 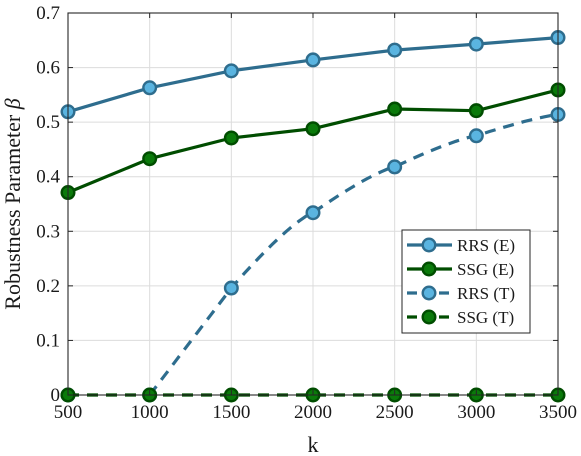 I want to click on legend-item: SSG (E), so click(x=460, y=269).